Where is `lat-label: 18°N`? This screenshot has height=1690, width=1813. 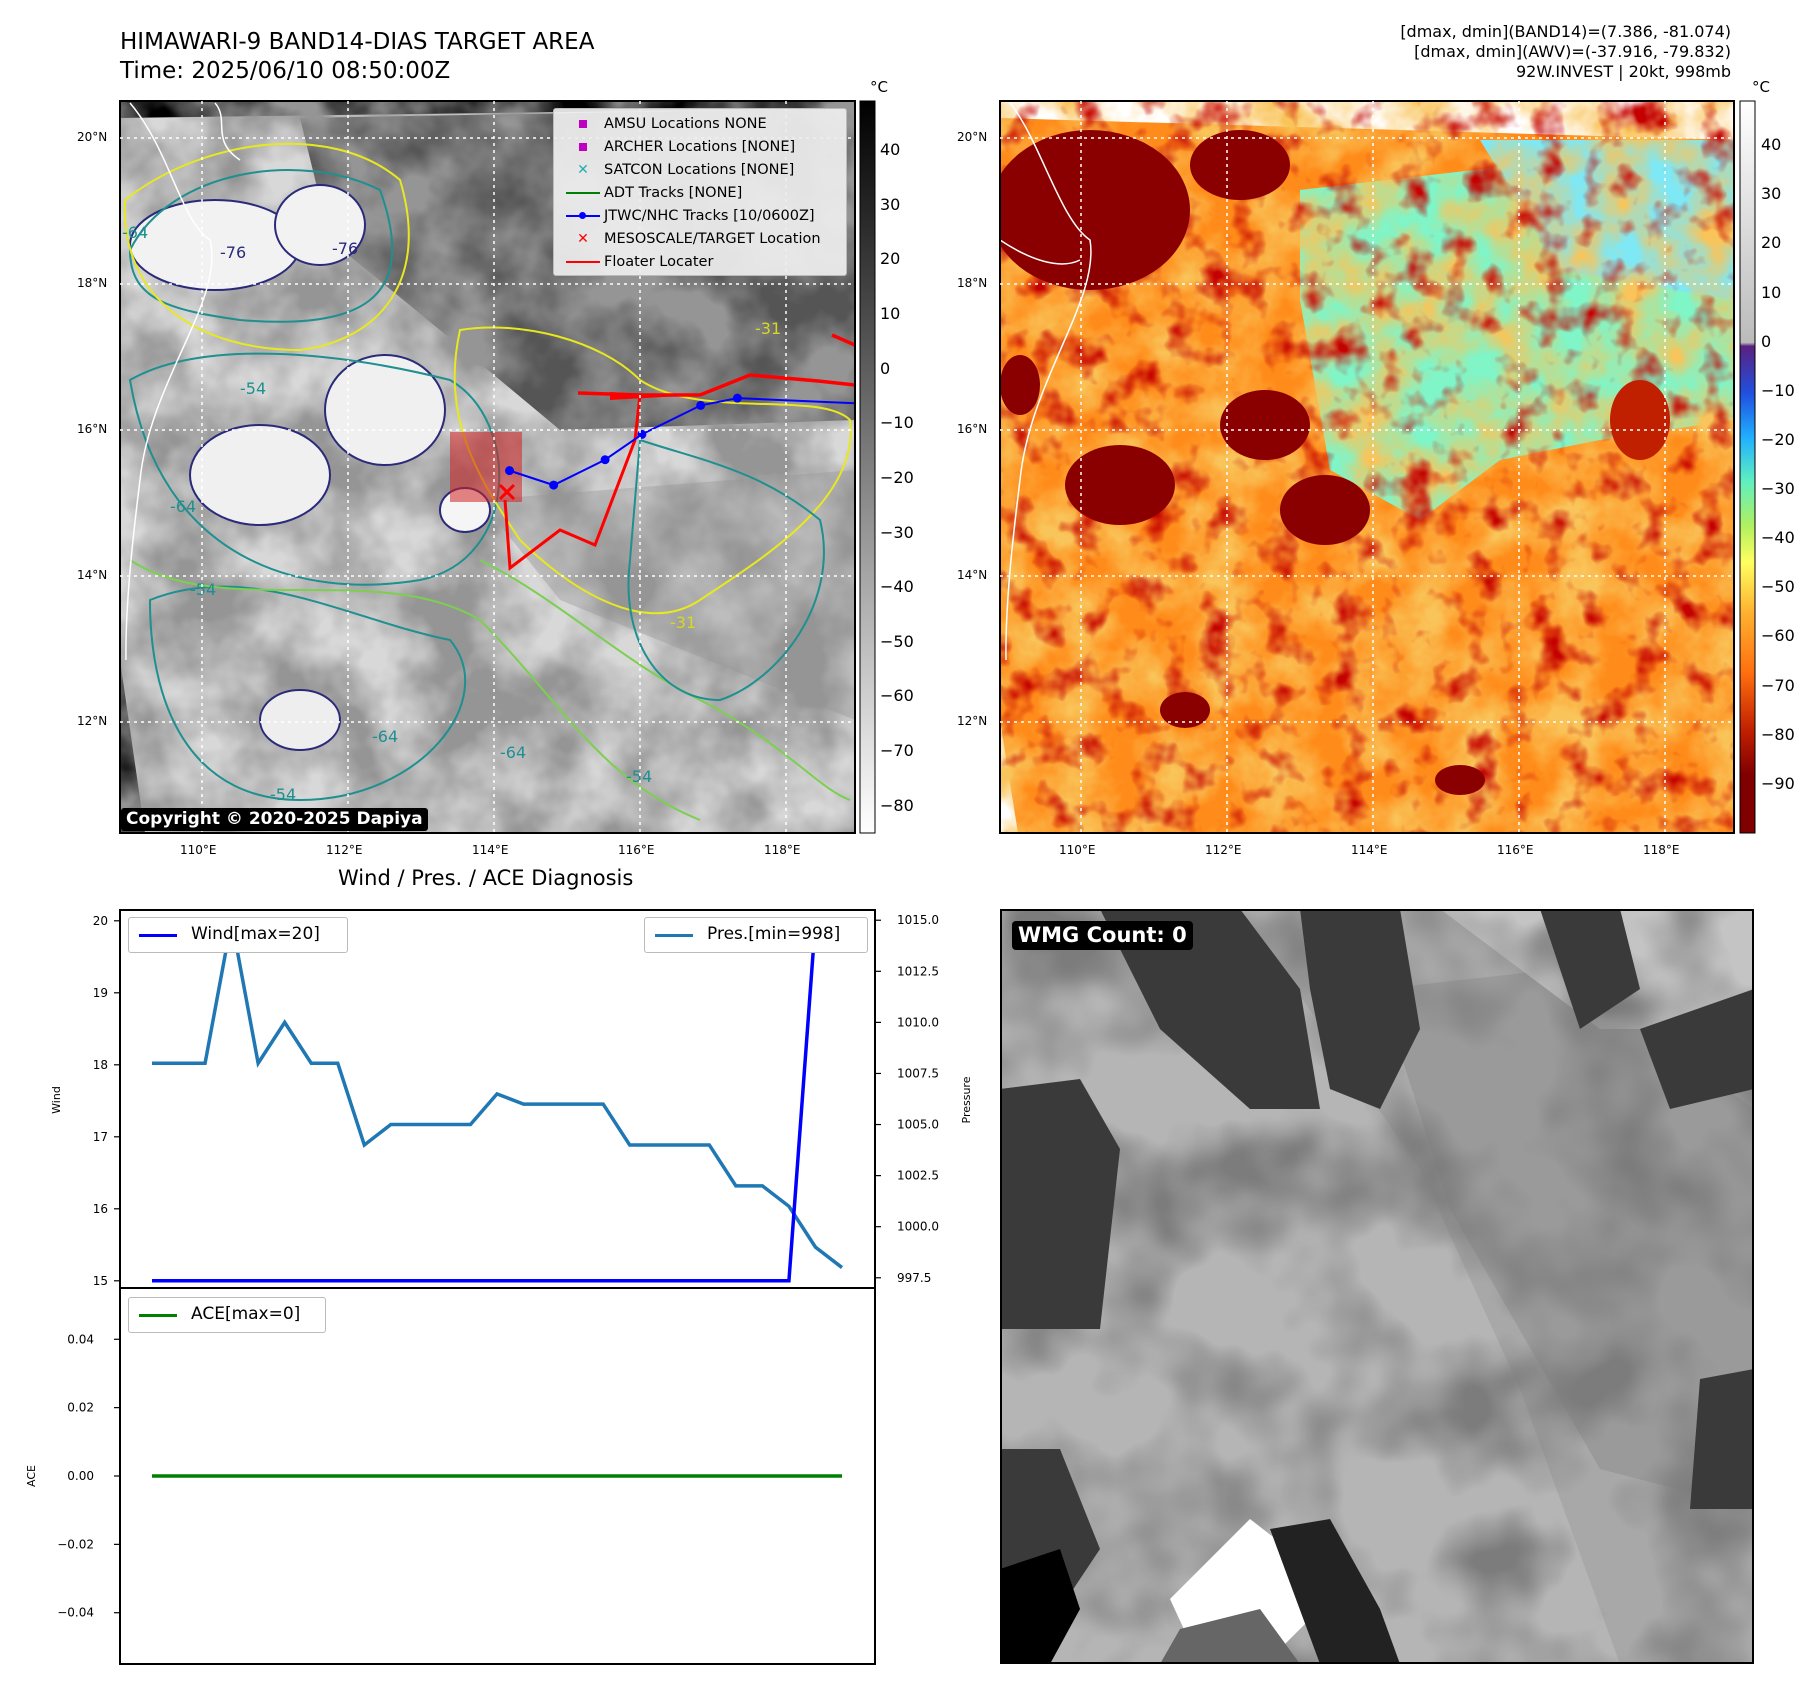
lat-label: 18°N is located at coordinates (92, 283).